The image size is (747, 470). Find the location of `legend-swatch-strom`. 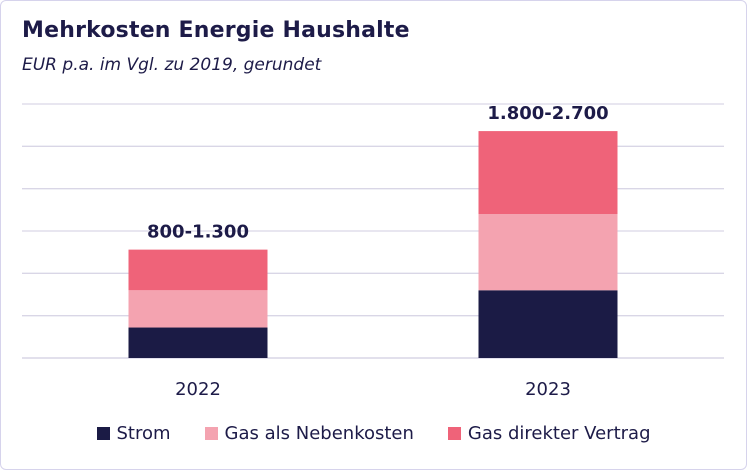

legend-swatch-strom is located at coordinates (103, 433).